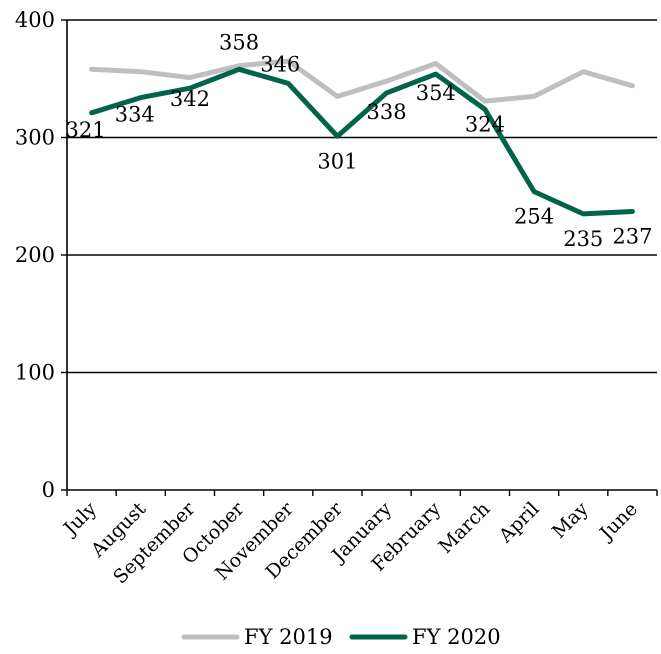 Image resolution: width=661 pixels, height=654 pixels. Describe the element at coordinates (86, 130) in the screenshot. I see `data-label: 321` at that location.